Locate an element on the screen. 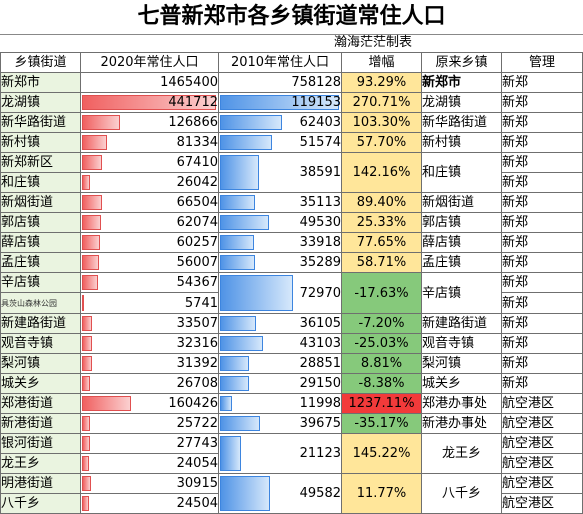 The width and height of the screenshot is (583, 514). growth-cell: 93.29% is located at coordinates (381, 82).